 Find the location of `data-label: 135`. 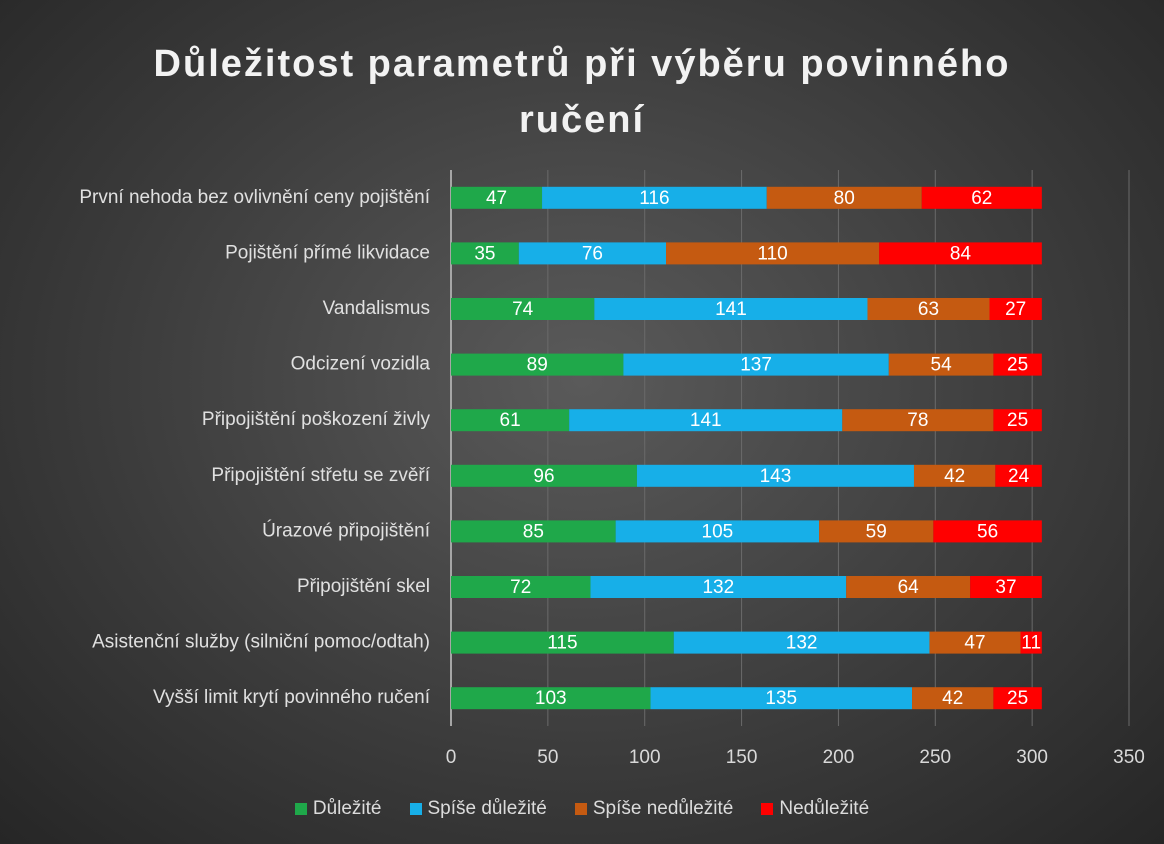

data-label: 135 is located at coordinates (781, 698).